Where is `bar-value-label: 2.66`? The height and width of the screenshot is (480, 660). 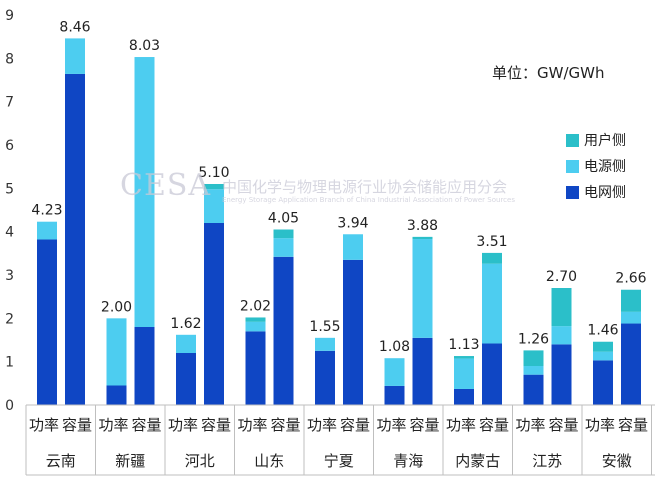
bar-value-label: 2.66 is located at coordinates (630, 279).